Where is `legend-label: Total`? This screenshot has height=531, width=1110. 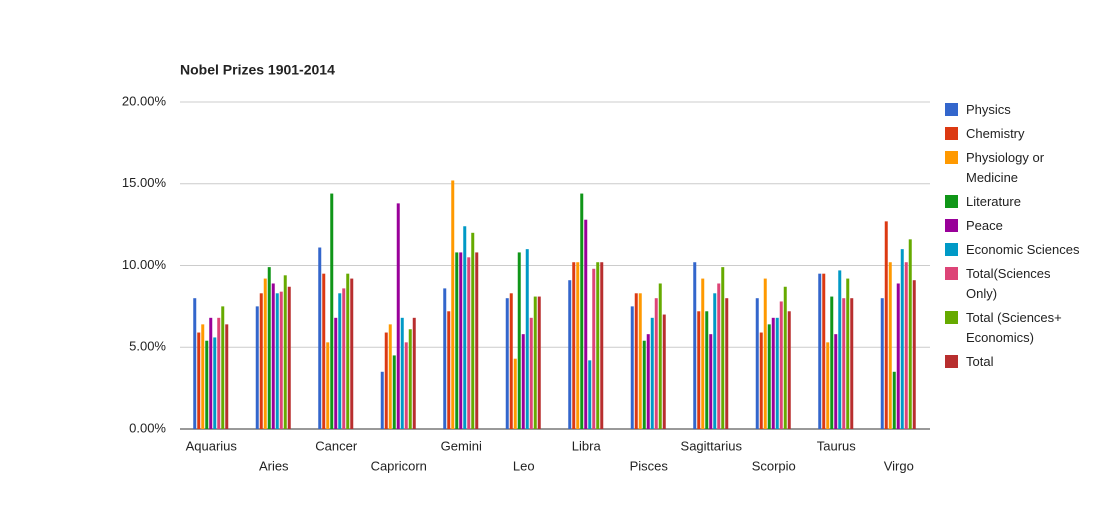
legend-label: Total is located at coordinates (980, 361).